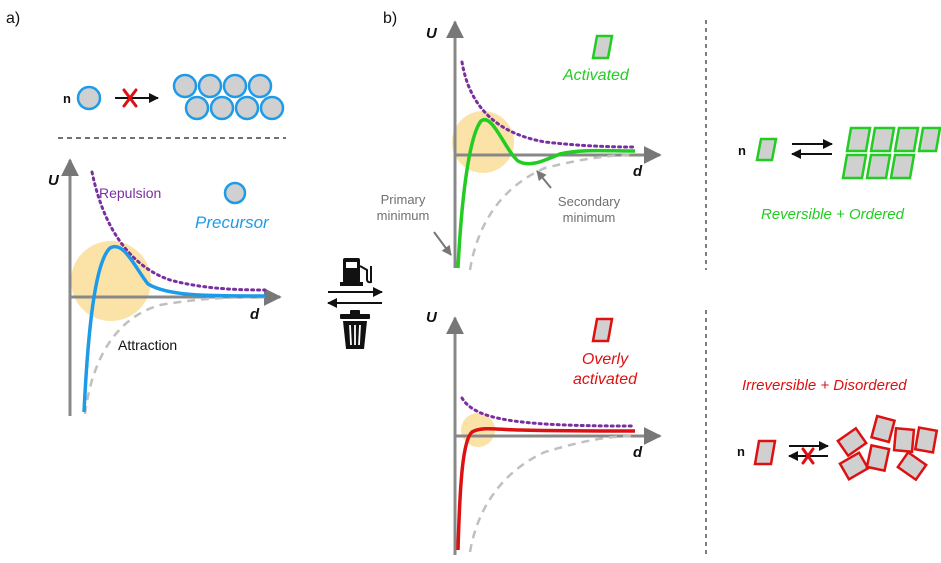 Image resolution: width=941 pixels, height=563 pixels. What do you see at coordinates (228, 97) in the screenshot?
I see `panel-a-precursor-cluster` at bounding box center [228, 97].